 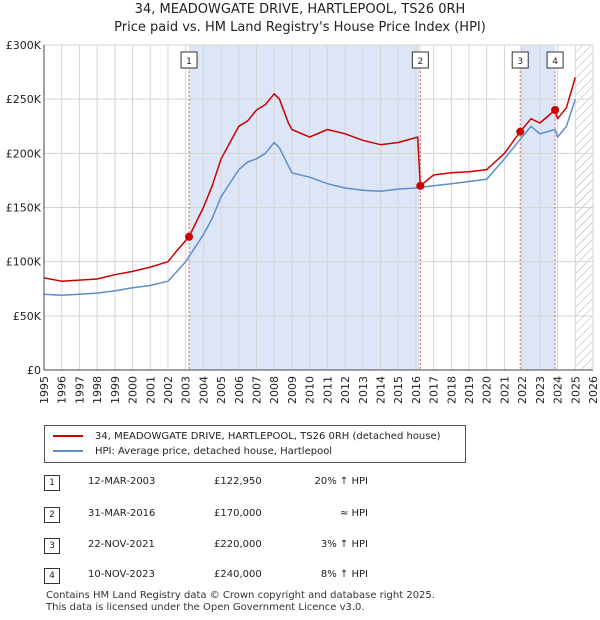 I want to click on x-tick-label: 2020, so click(x=487, y=390).